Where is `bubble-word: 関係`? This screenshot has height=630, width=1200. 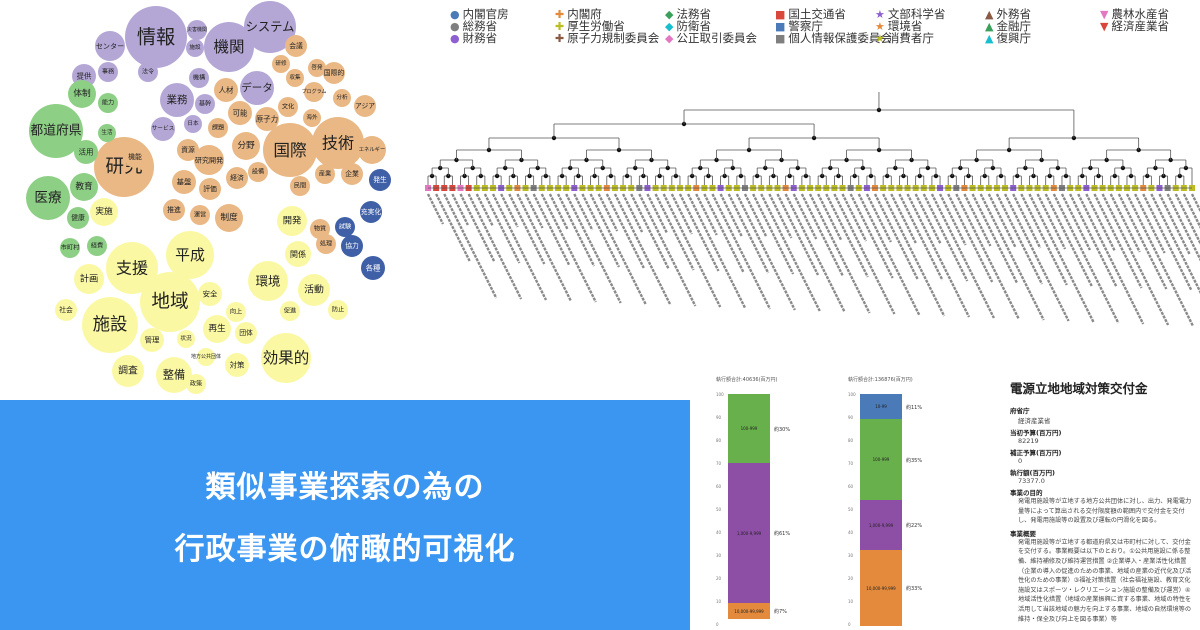
bubble-word: 関係 is located at coordinates (298, 254).